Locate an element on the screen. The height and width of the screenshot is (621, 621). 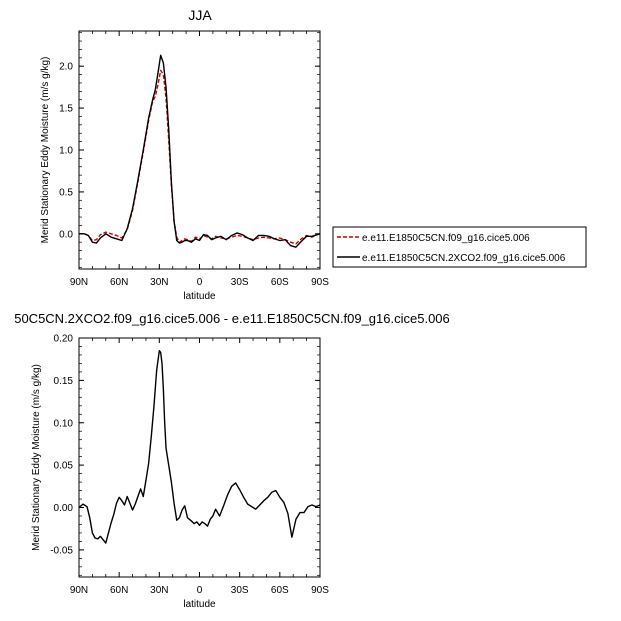
y-tick-label: 1.5 is located at coordinates (66, 109).